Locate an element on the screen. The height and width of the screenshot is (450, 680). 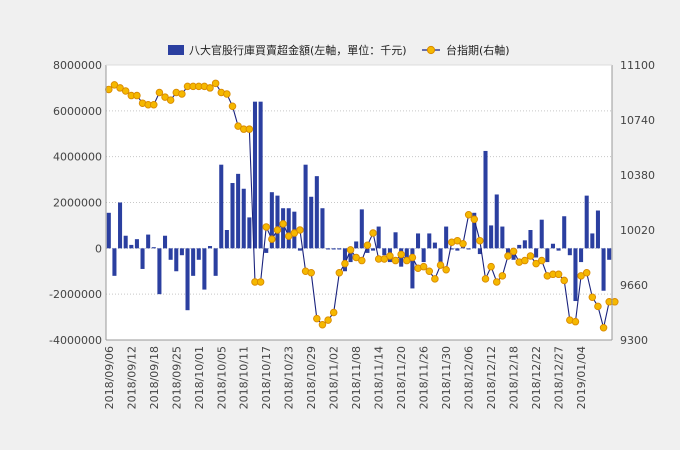
right-tick-label: 10380 is located at coordinates (637, 175).